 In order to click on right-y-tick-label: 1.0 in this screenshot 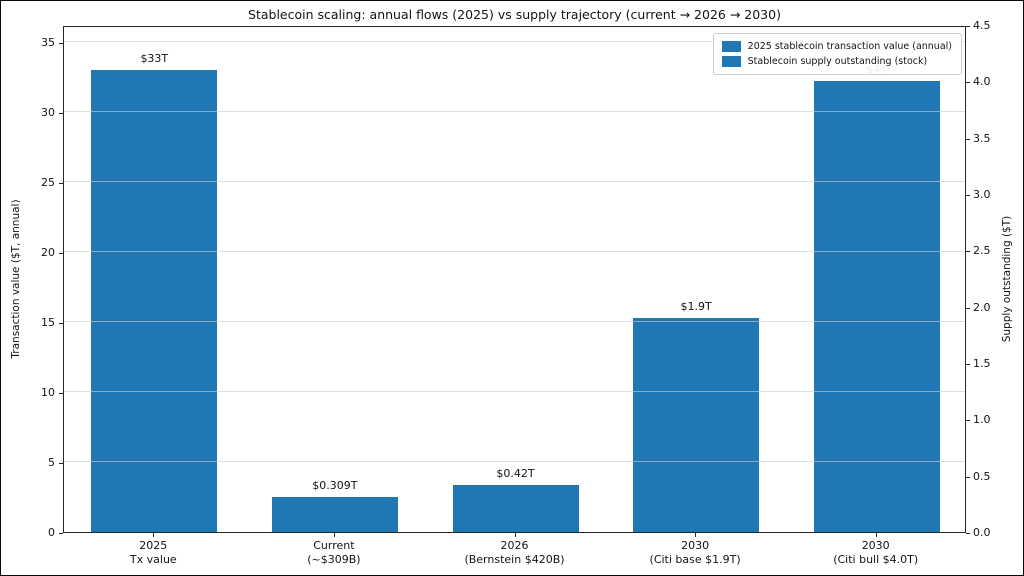, I will do `click(982, 420)`.